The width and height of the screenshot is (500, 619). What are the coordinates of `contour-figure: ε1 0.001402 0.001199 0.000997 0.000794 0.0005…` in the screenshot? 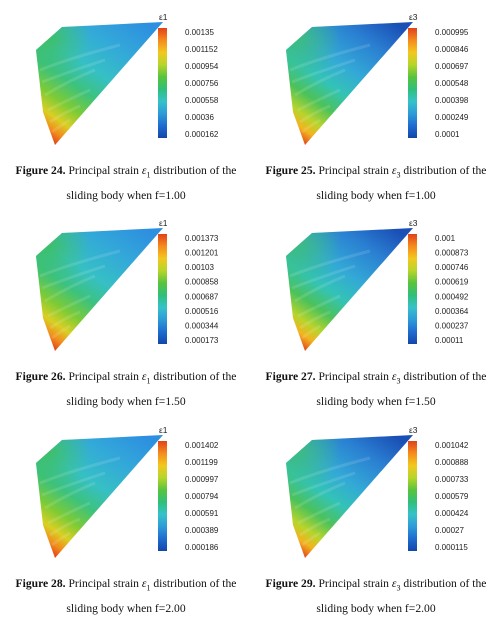 It's located at (125, 488).